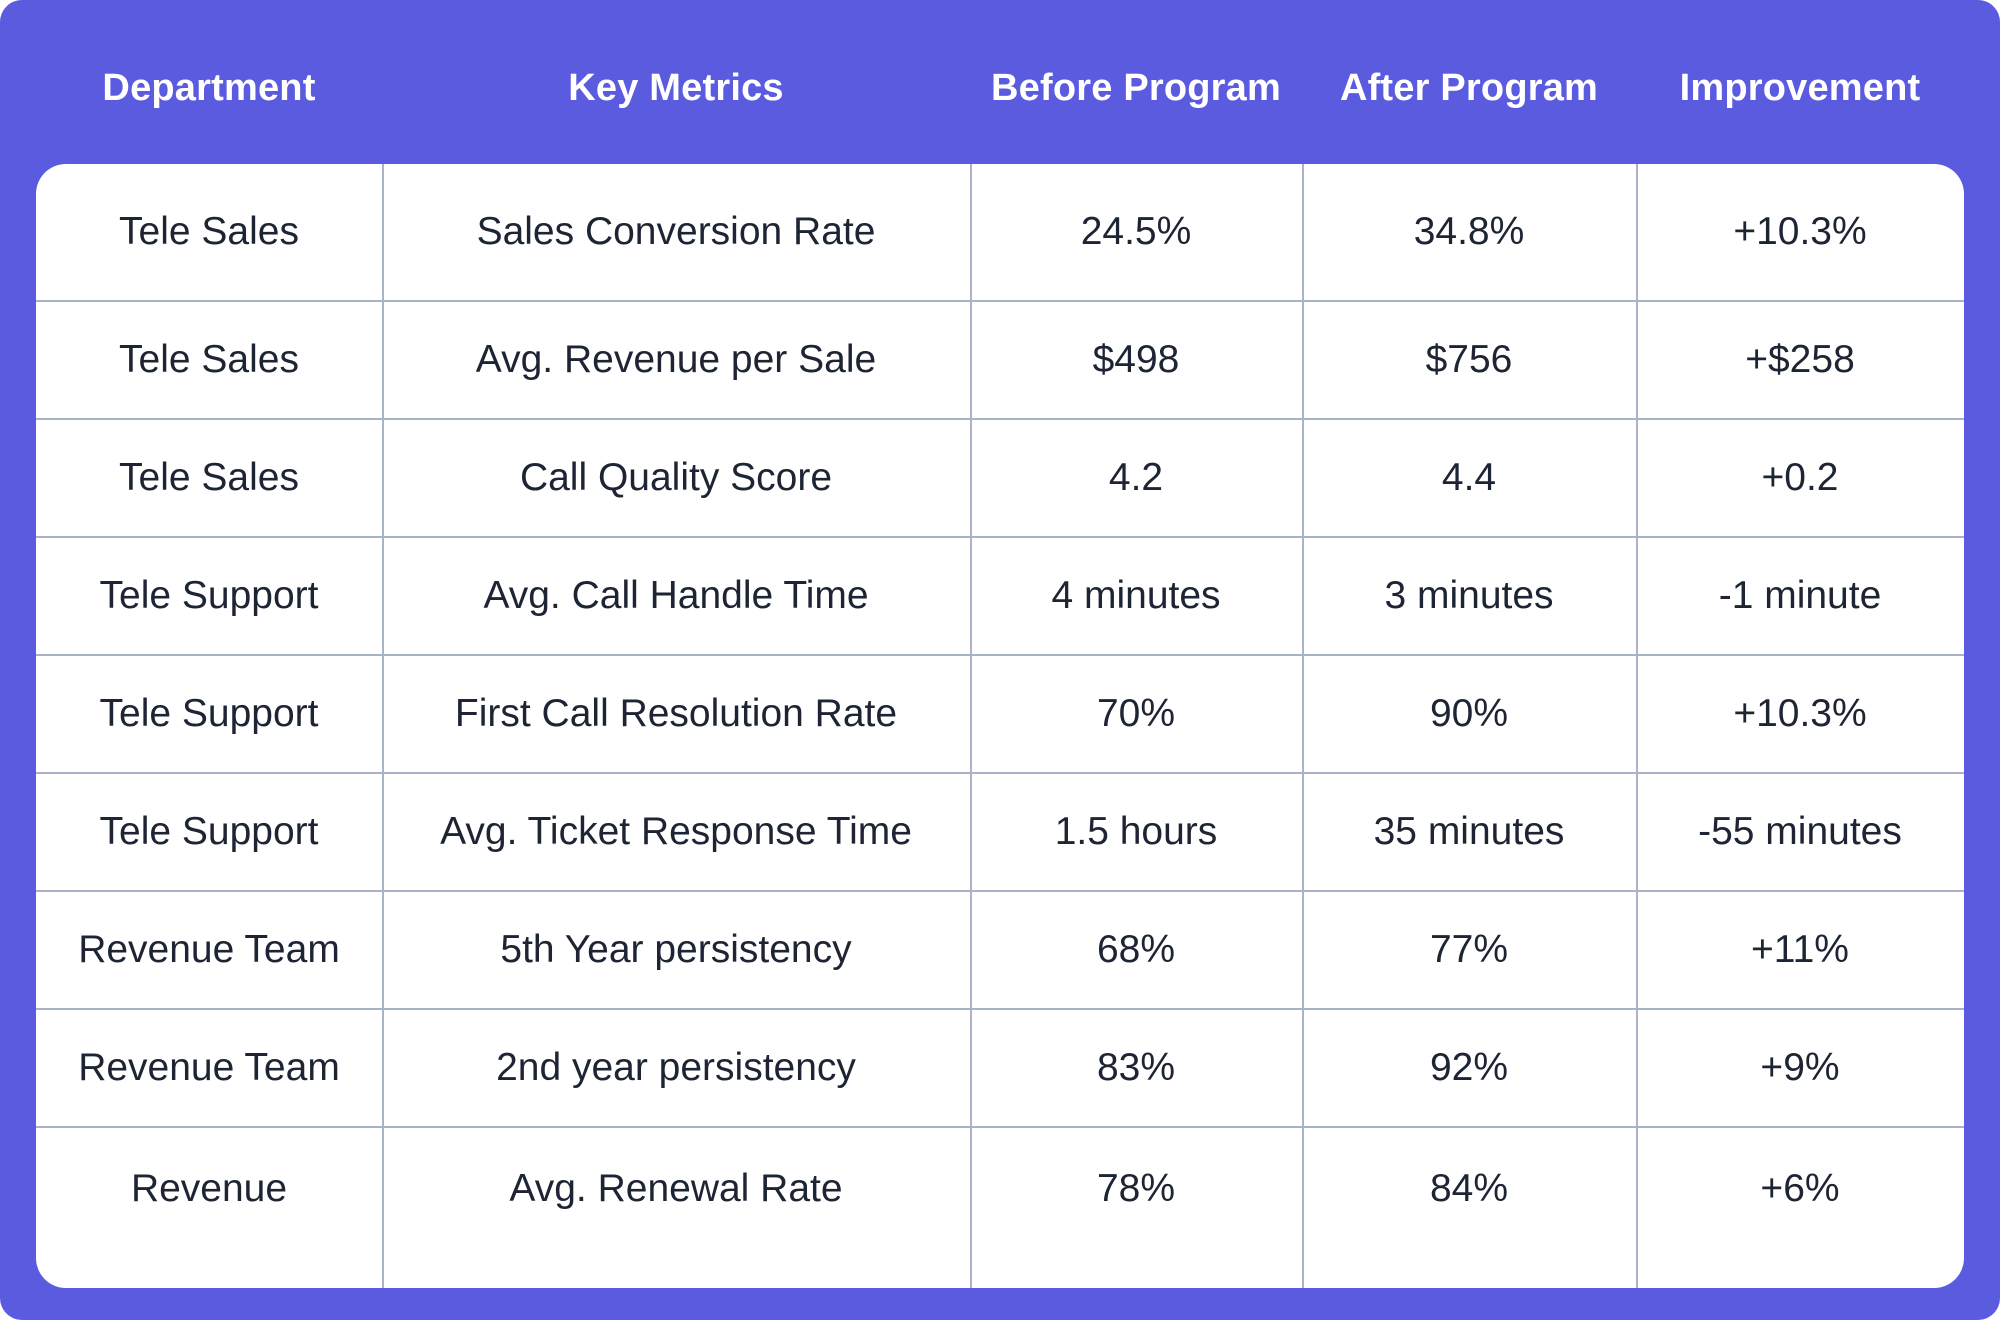  I want to click on cell-key-metric: Avg. Revenue per Sale, so click(676, 359).